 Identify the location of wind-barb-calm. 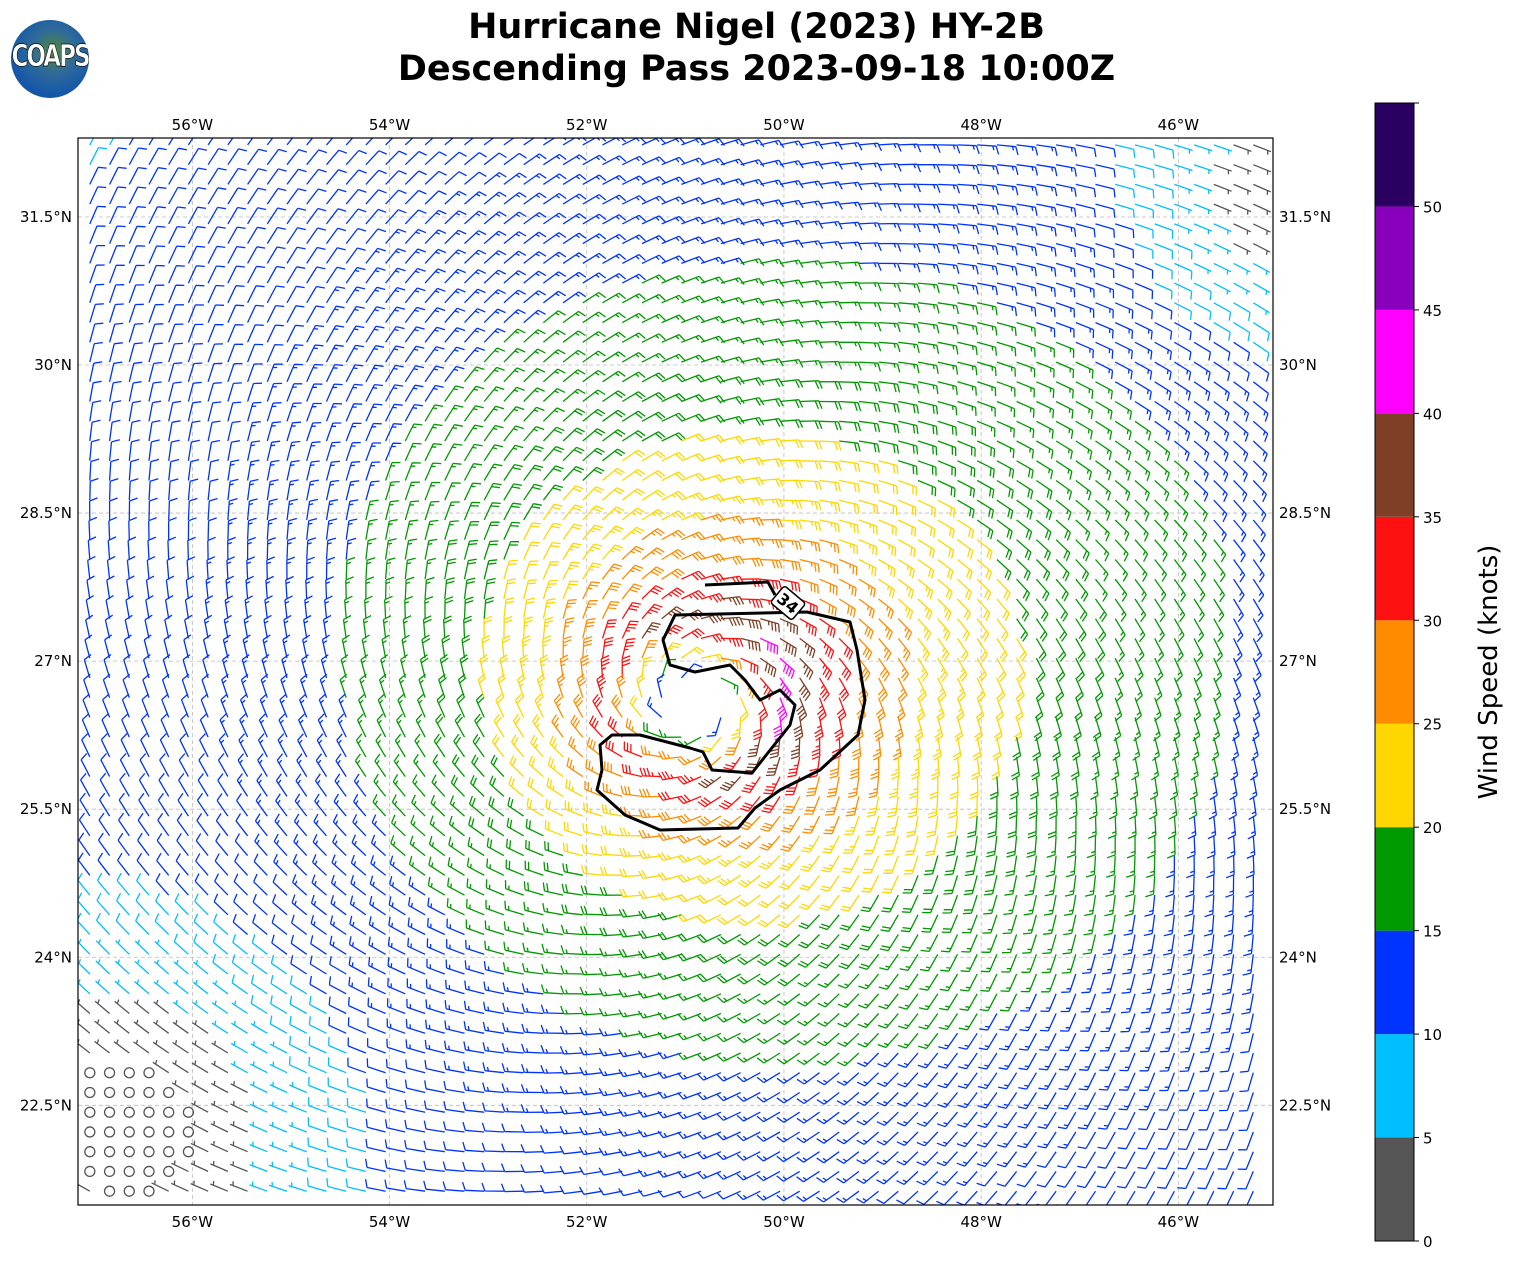
(90, 1073).